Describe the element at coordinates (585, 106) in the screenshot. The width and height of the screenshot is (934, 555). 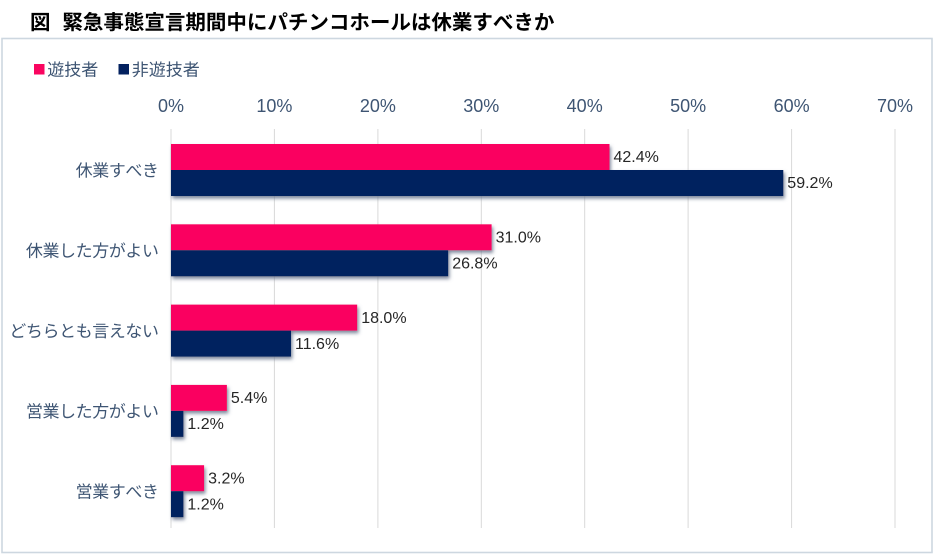
I see `svg-text: 40%` at that location.